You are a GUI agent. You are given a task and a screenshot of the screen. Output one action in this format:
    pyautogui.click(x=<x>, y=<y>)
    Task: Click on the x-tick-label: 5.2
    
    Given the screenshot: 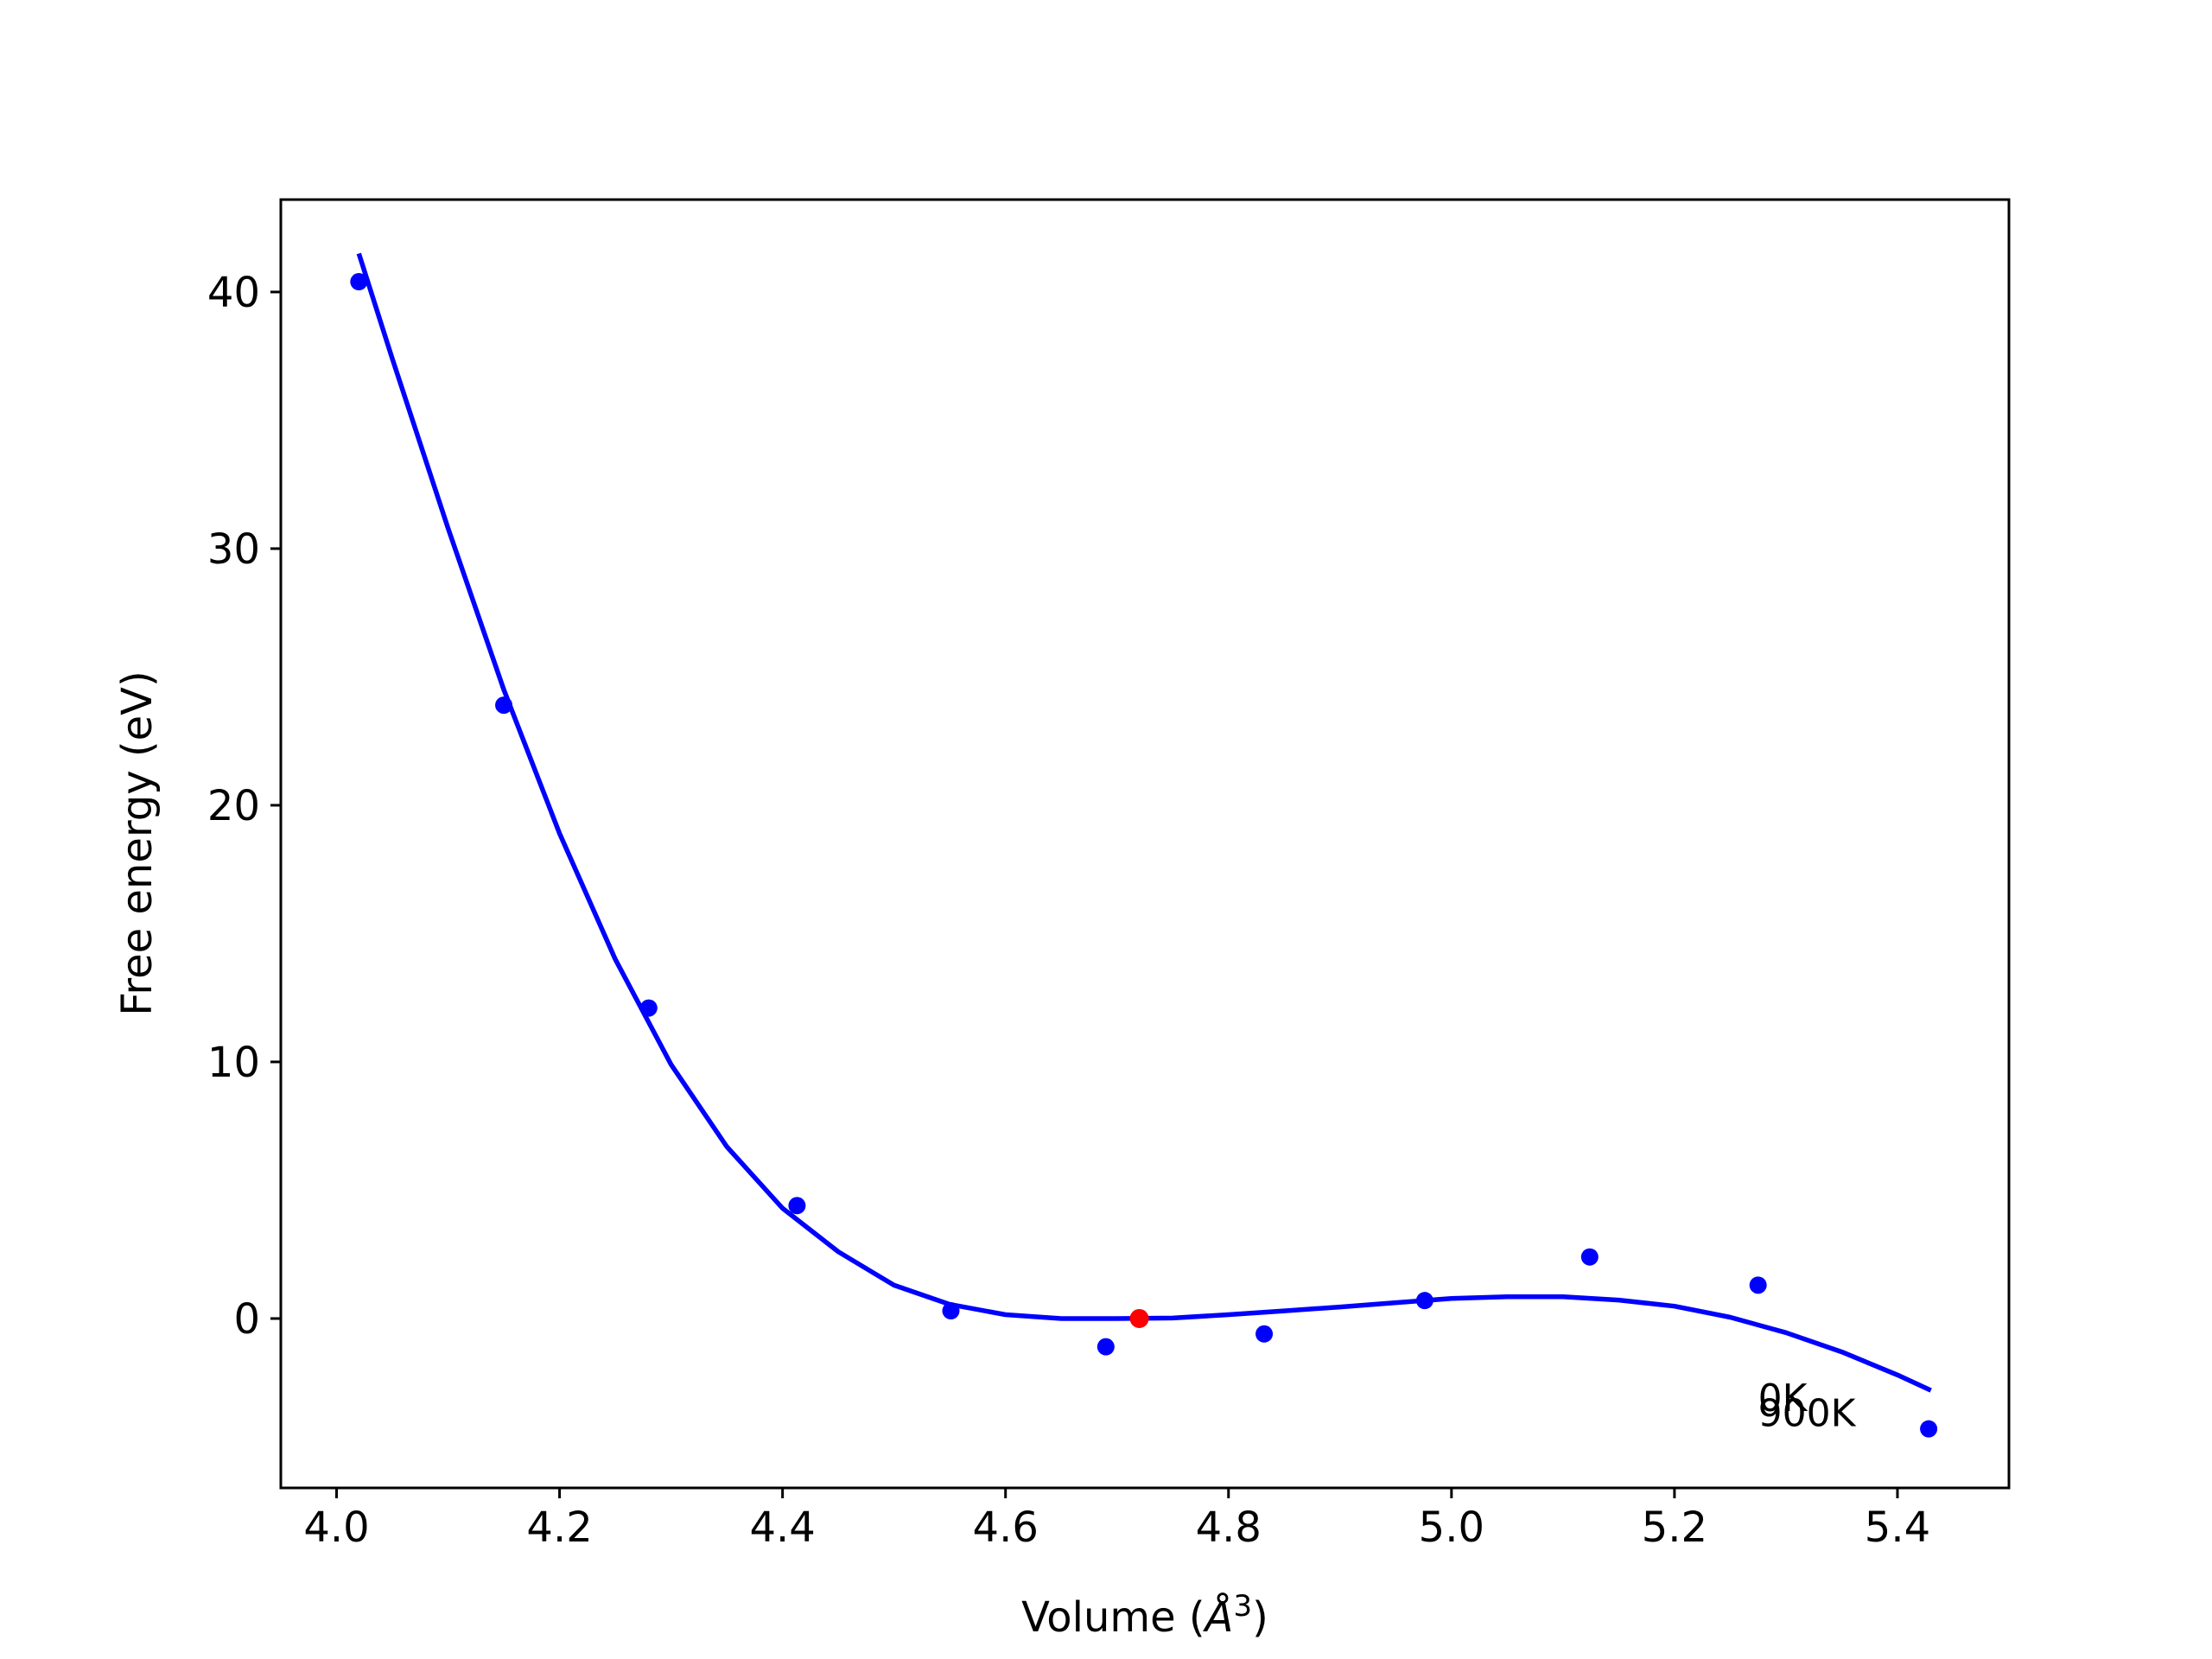 What is the action you would take?
    pyautogui.click(x=1674, y=1527)
    